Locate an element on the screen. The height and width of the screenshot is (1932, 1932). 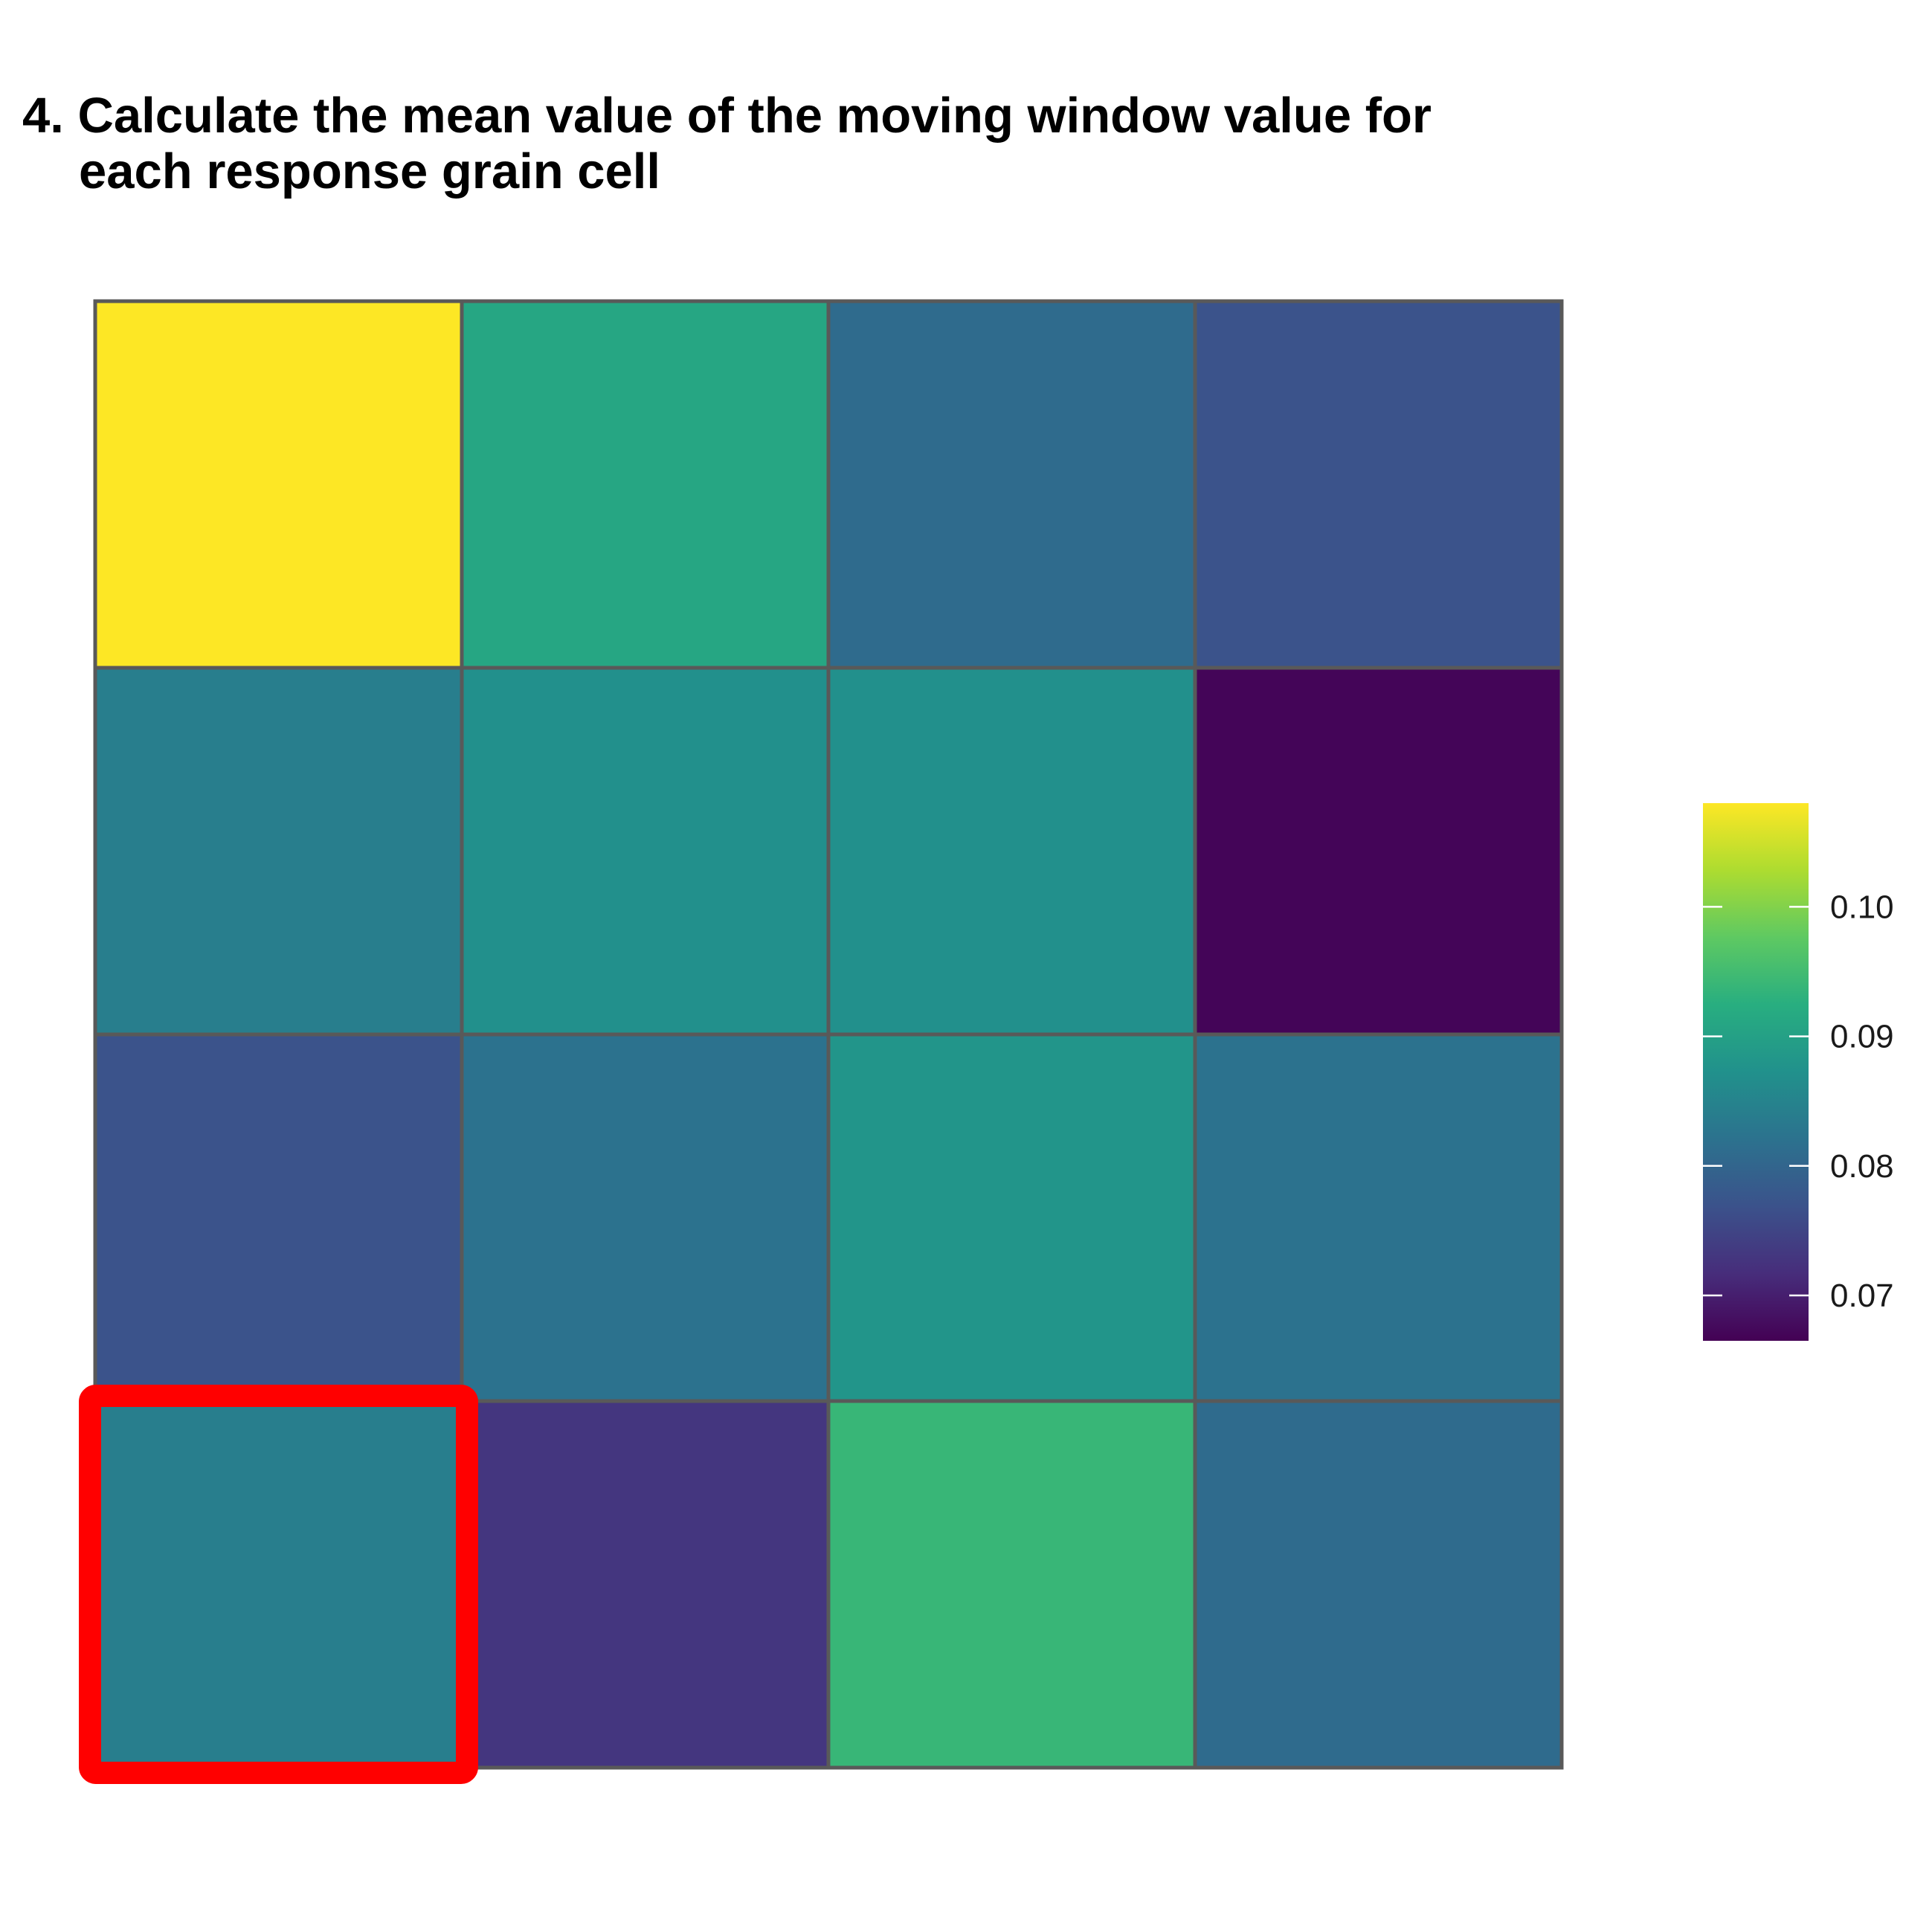
heatmap-cell-r2-c4 is located at coordinates (1378, 851).